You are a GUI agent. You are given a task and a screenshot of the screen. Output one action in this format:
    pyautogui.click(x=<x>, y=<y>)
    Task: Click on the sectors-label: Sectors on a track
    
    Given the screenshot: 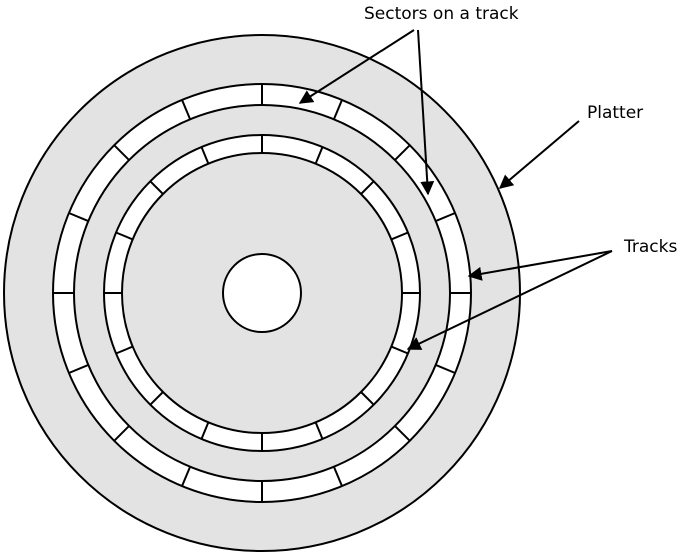 What is the action you would take?
    pyautogui.click(x=441, y=14)
    